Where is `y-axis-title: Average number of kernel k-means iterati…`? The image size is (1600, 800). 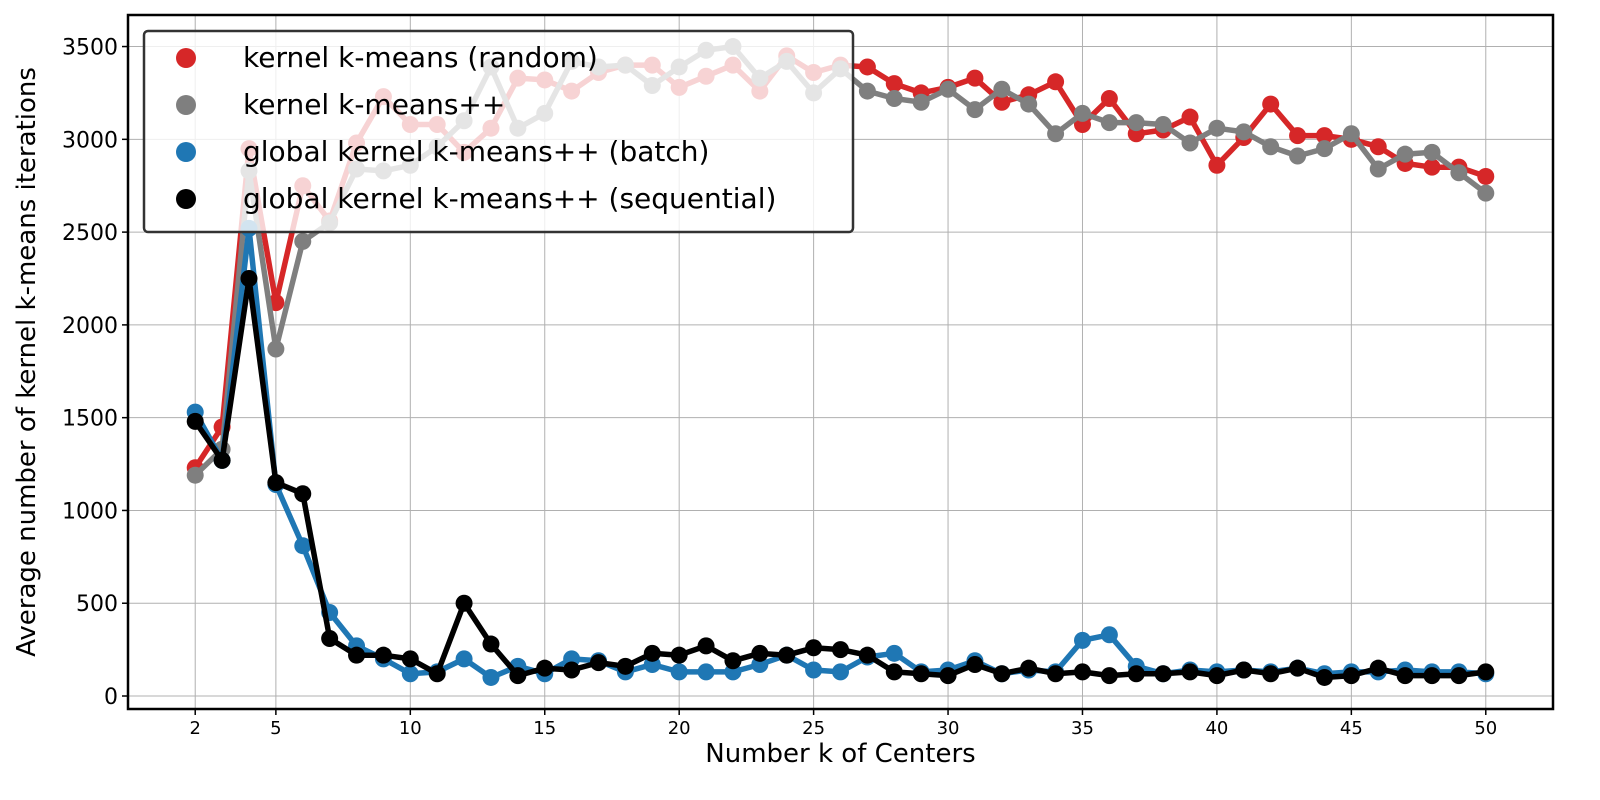
y-axis-title: Average number of kernel k-means iterati… is located at coordinates (27, 362).